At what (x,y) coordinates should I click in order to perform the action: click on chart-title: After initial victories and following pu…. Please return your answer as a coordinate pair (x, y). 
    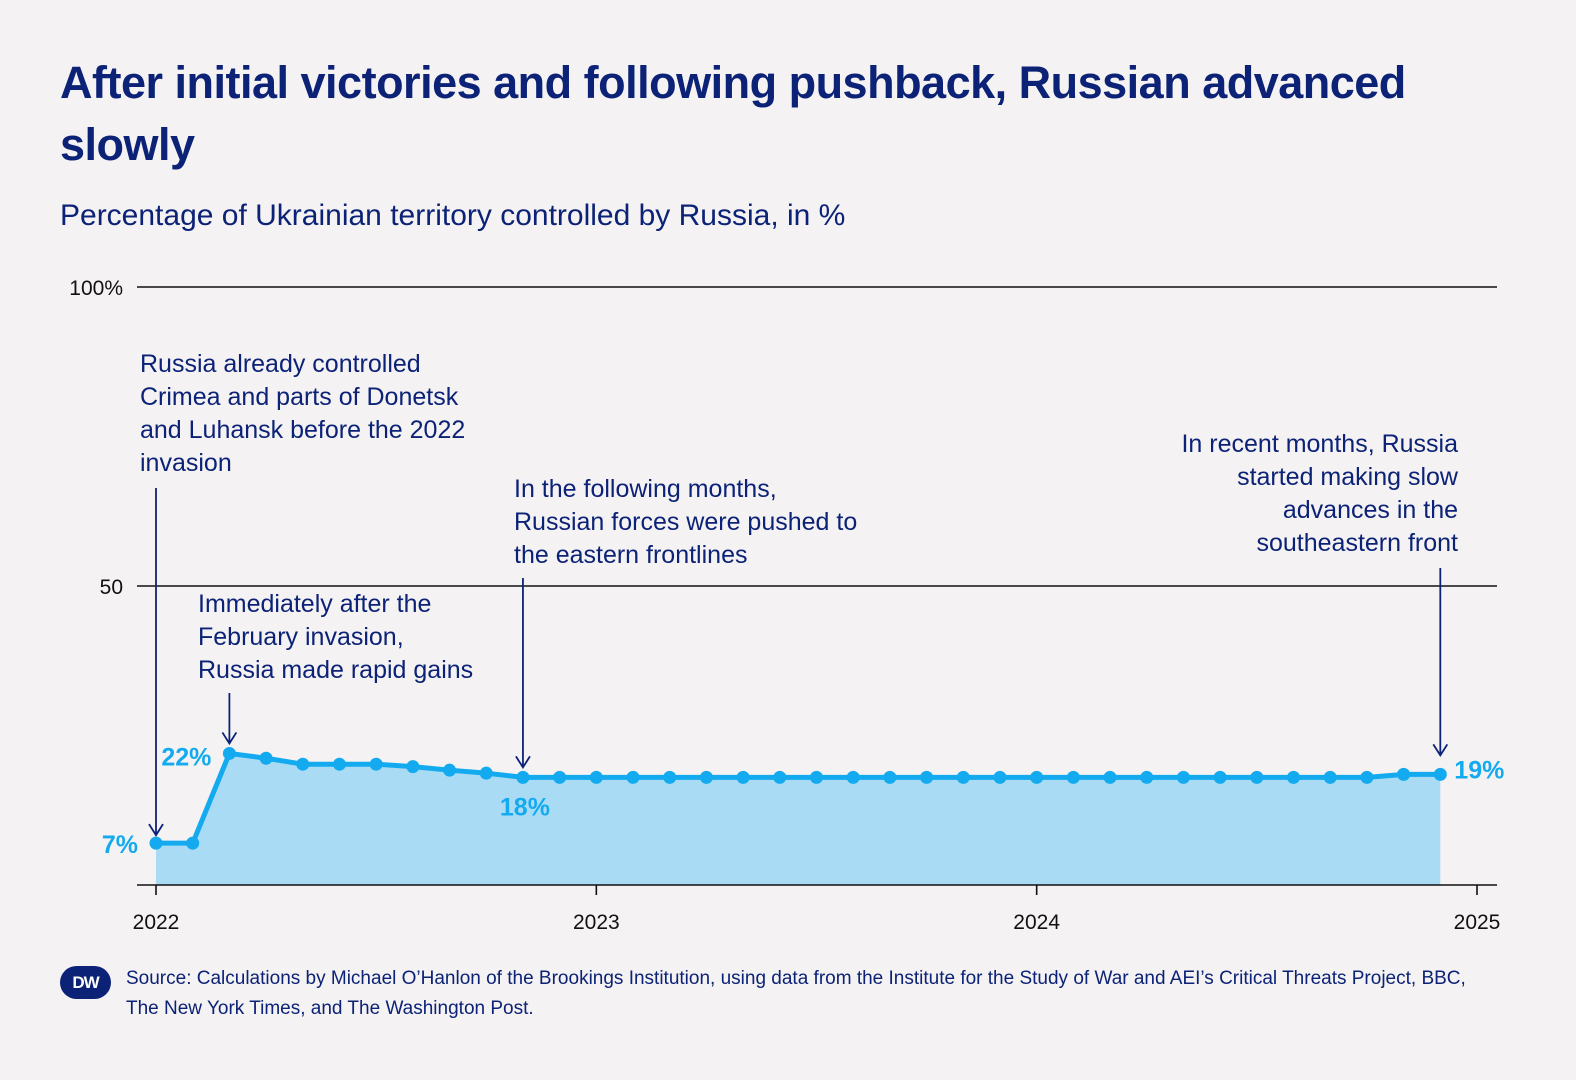
    Looking at the image, I should click on (733, 113).